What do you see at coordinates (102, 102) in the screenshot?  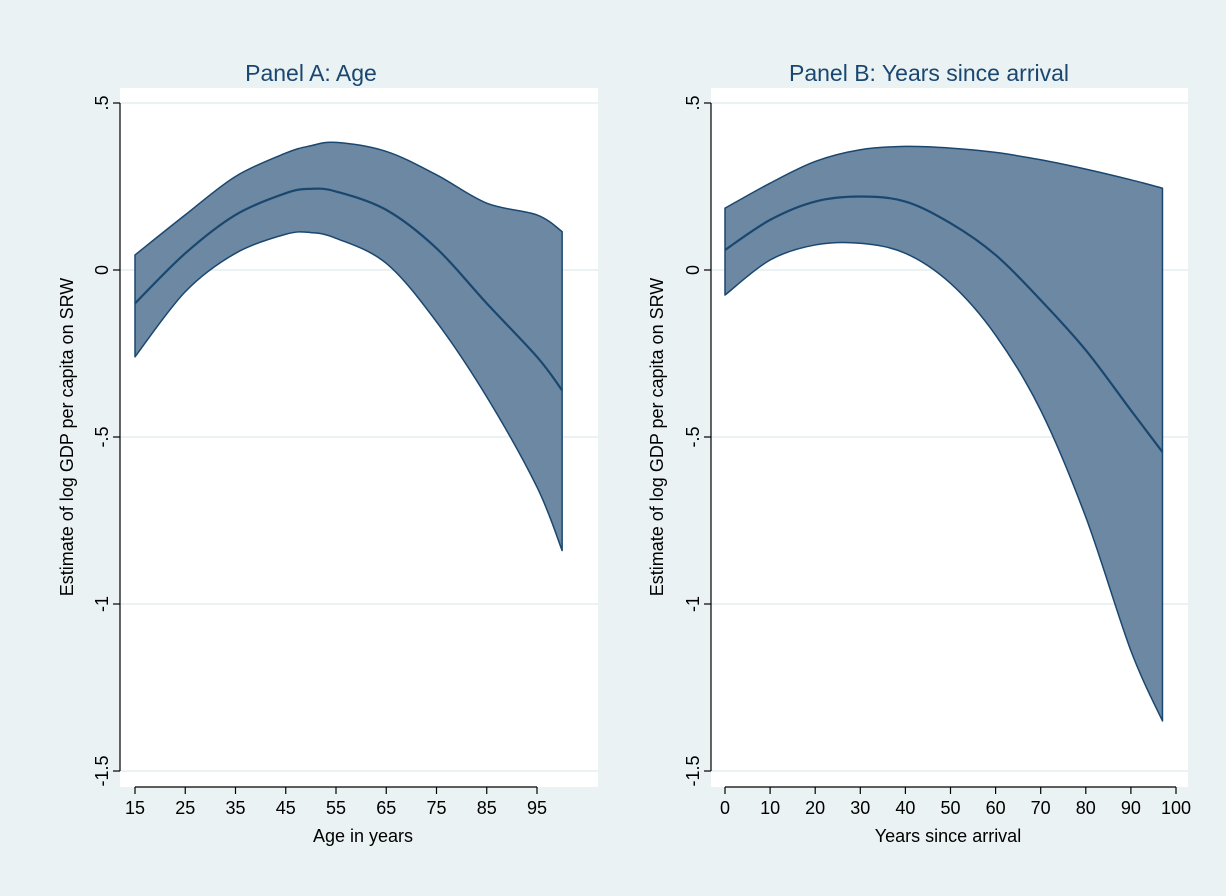 I see `panel-a-y-tick-label: .5` at bounding box center [102, 102].